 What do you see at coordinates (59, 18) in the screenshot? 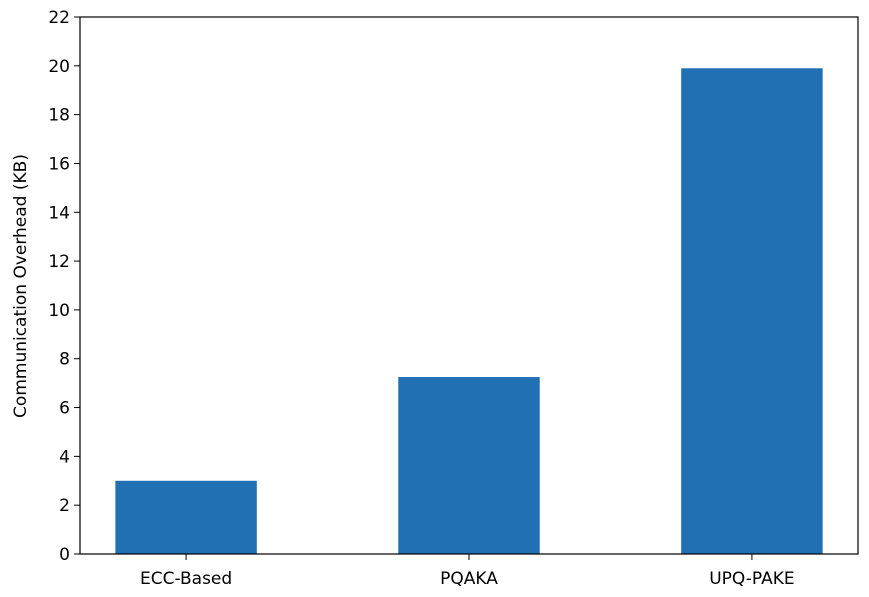
I see `y-tick-label: 22` at bounding box center [59, 18].